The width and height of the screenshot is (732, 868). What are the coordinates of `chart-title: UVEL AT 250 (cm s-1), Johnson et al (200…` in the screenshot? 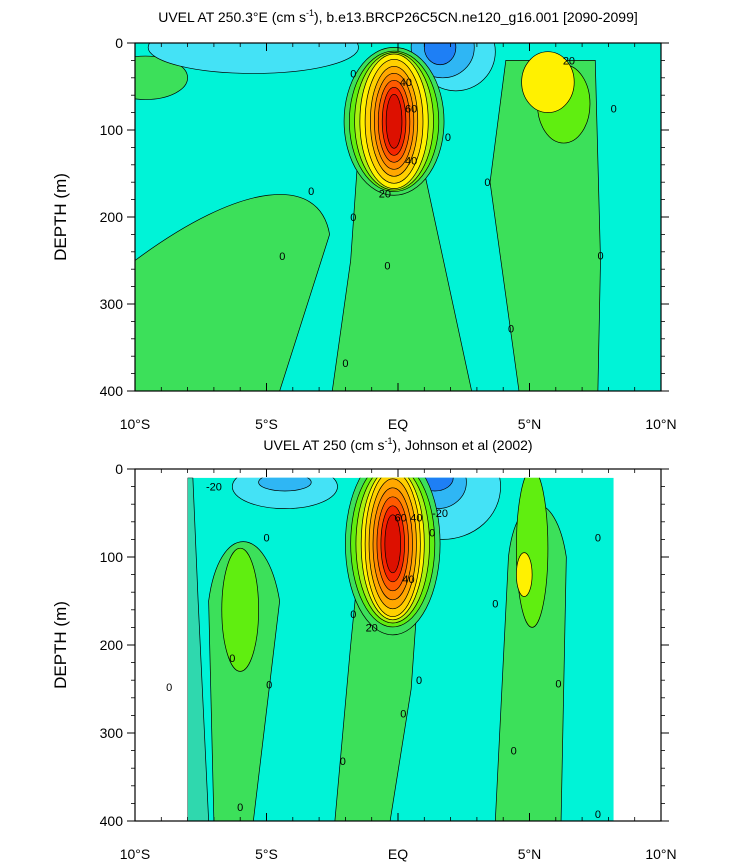 It's located at (397, 444).